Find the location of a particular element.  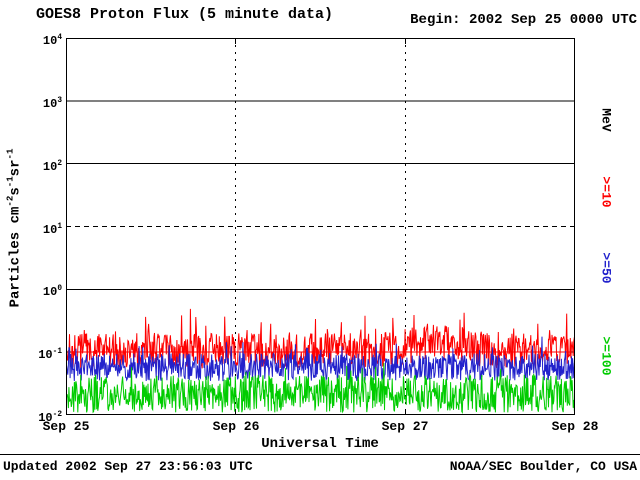

source-credit: NOAA/SEC Boulder, CO USA is located at coordinates (543, 466).